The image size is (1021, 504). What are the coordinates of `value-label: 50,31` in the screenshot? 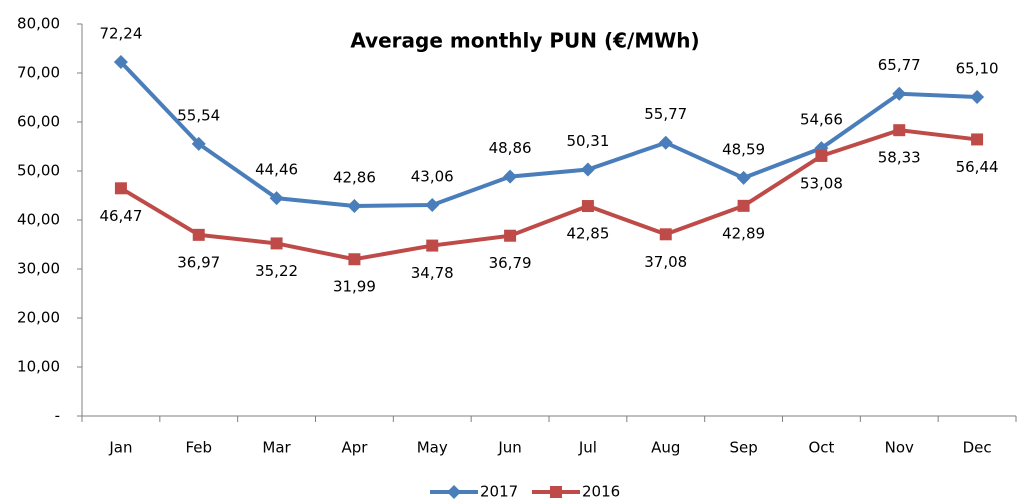 It's located at (587, 141).